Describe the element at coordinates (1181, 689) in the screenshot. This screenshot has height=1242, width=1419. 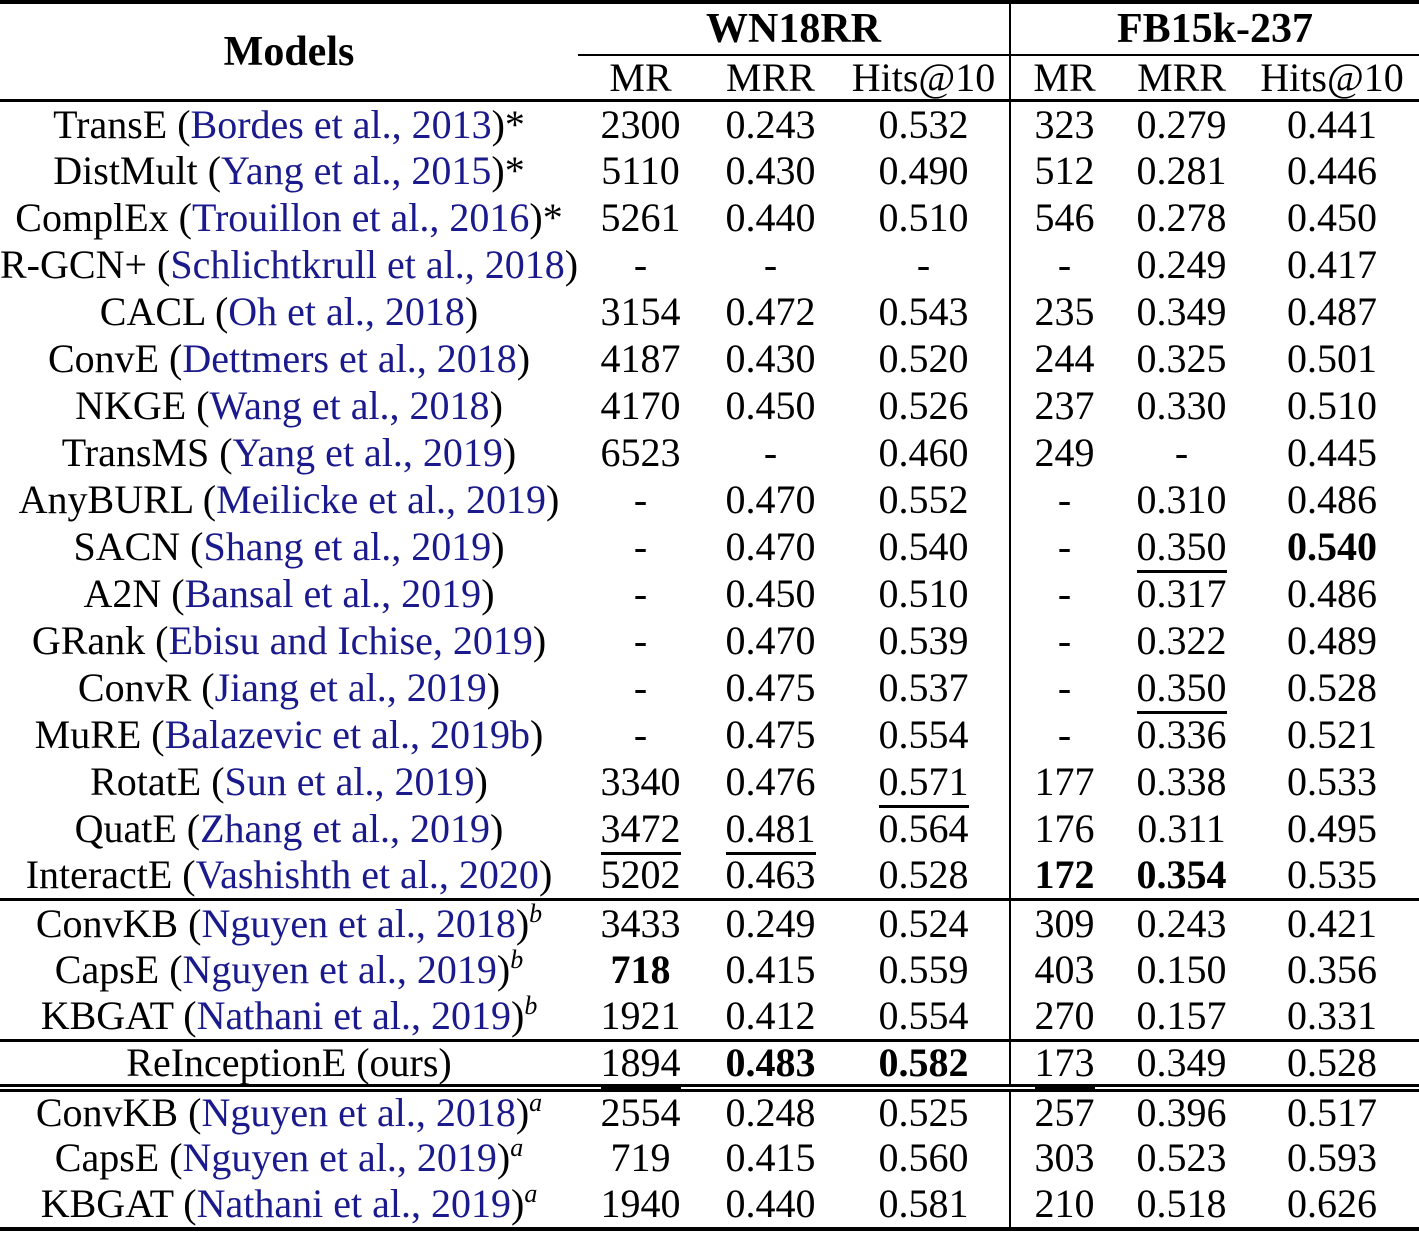
I see `fb15k237-mrr-cell: 0.350` at that location.